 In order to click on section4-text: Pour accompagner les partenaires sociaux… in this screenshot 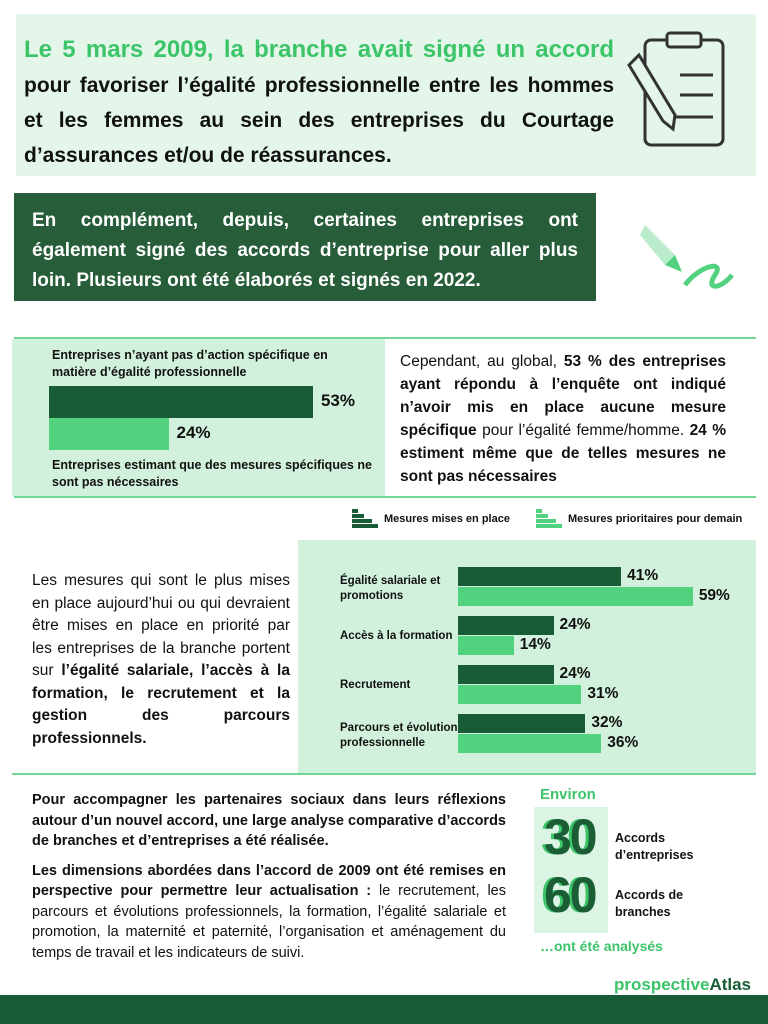, I will do `click(269, 881)`.